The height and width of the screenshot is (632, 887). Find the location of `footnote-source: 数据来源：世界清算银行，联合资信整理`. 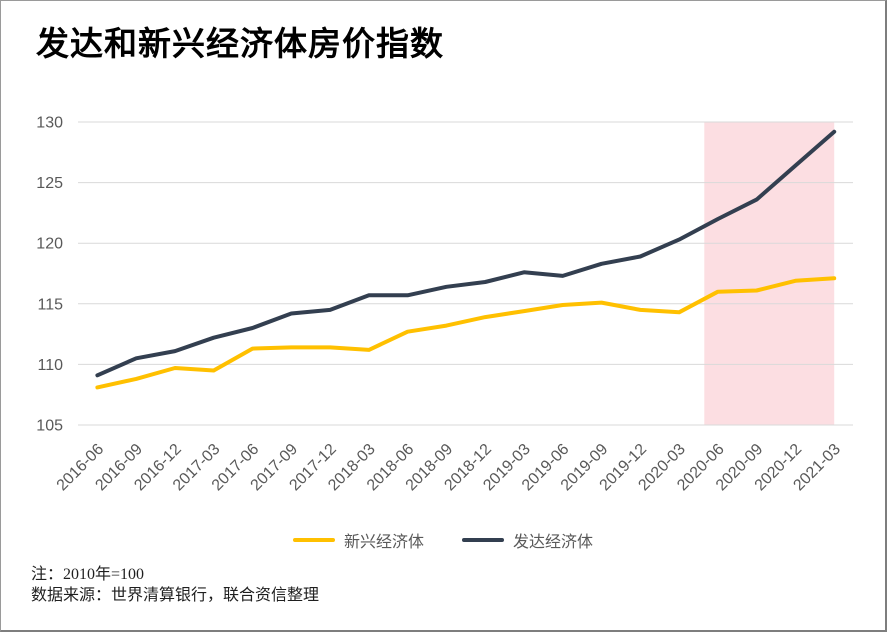

footnote-source: 数据来源：世界清算银行，联合资信整理 is located at coordinates (175, 595).